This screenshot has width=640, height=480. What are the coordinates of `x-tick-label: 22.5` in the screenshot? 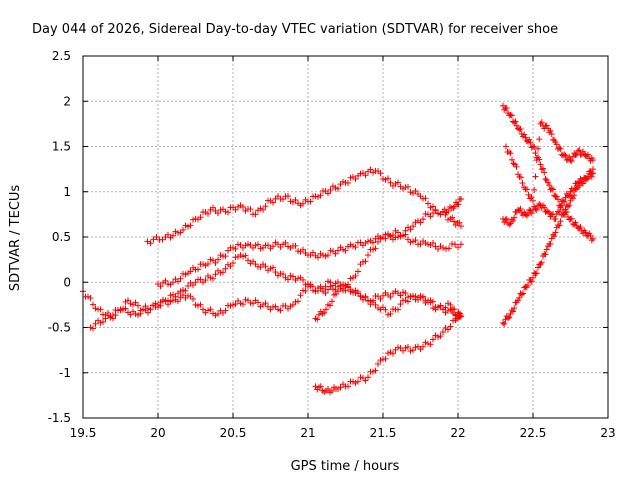 It's located at (533, 433).